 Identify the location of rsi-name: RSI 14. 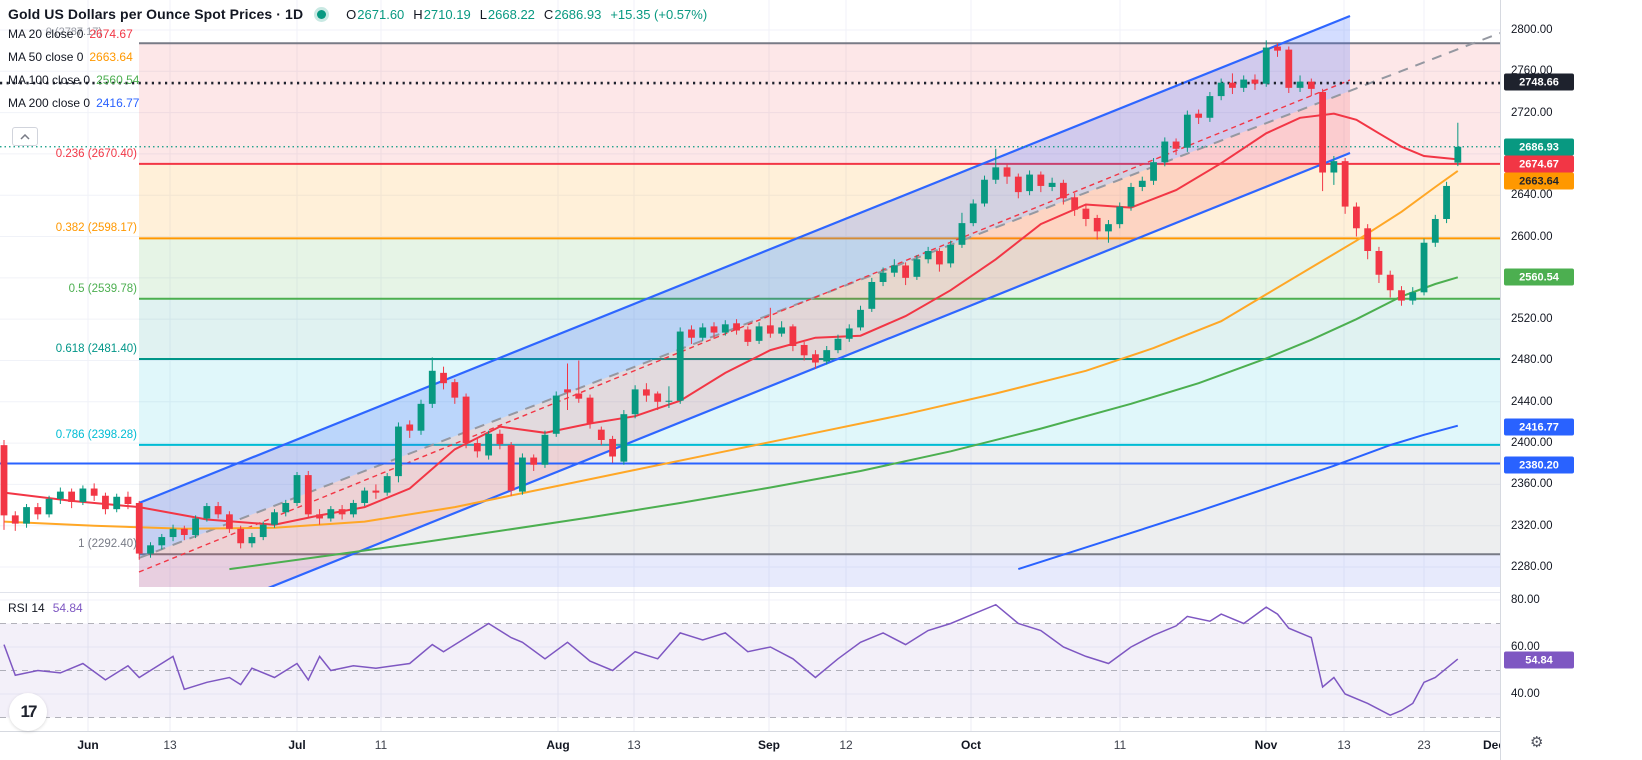
(26, 608).